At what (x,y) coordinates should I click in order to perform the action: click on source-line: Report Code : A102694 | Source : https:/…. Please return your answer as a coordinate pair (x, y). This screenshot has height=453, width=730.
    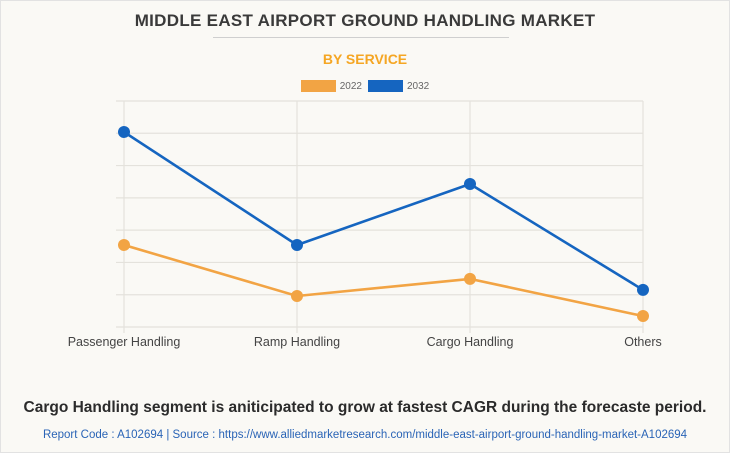
    Looking at the image, I should click on (365, 435).